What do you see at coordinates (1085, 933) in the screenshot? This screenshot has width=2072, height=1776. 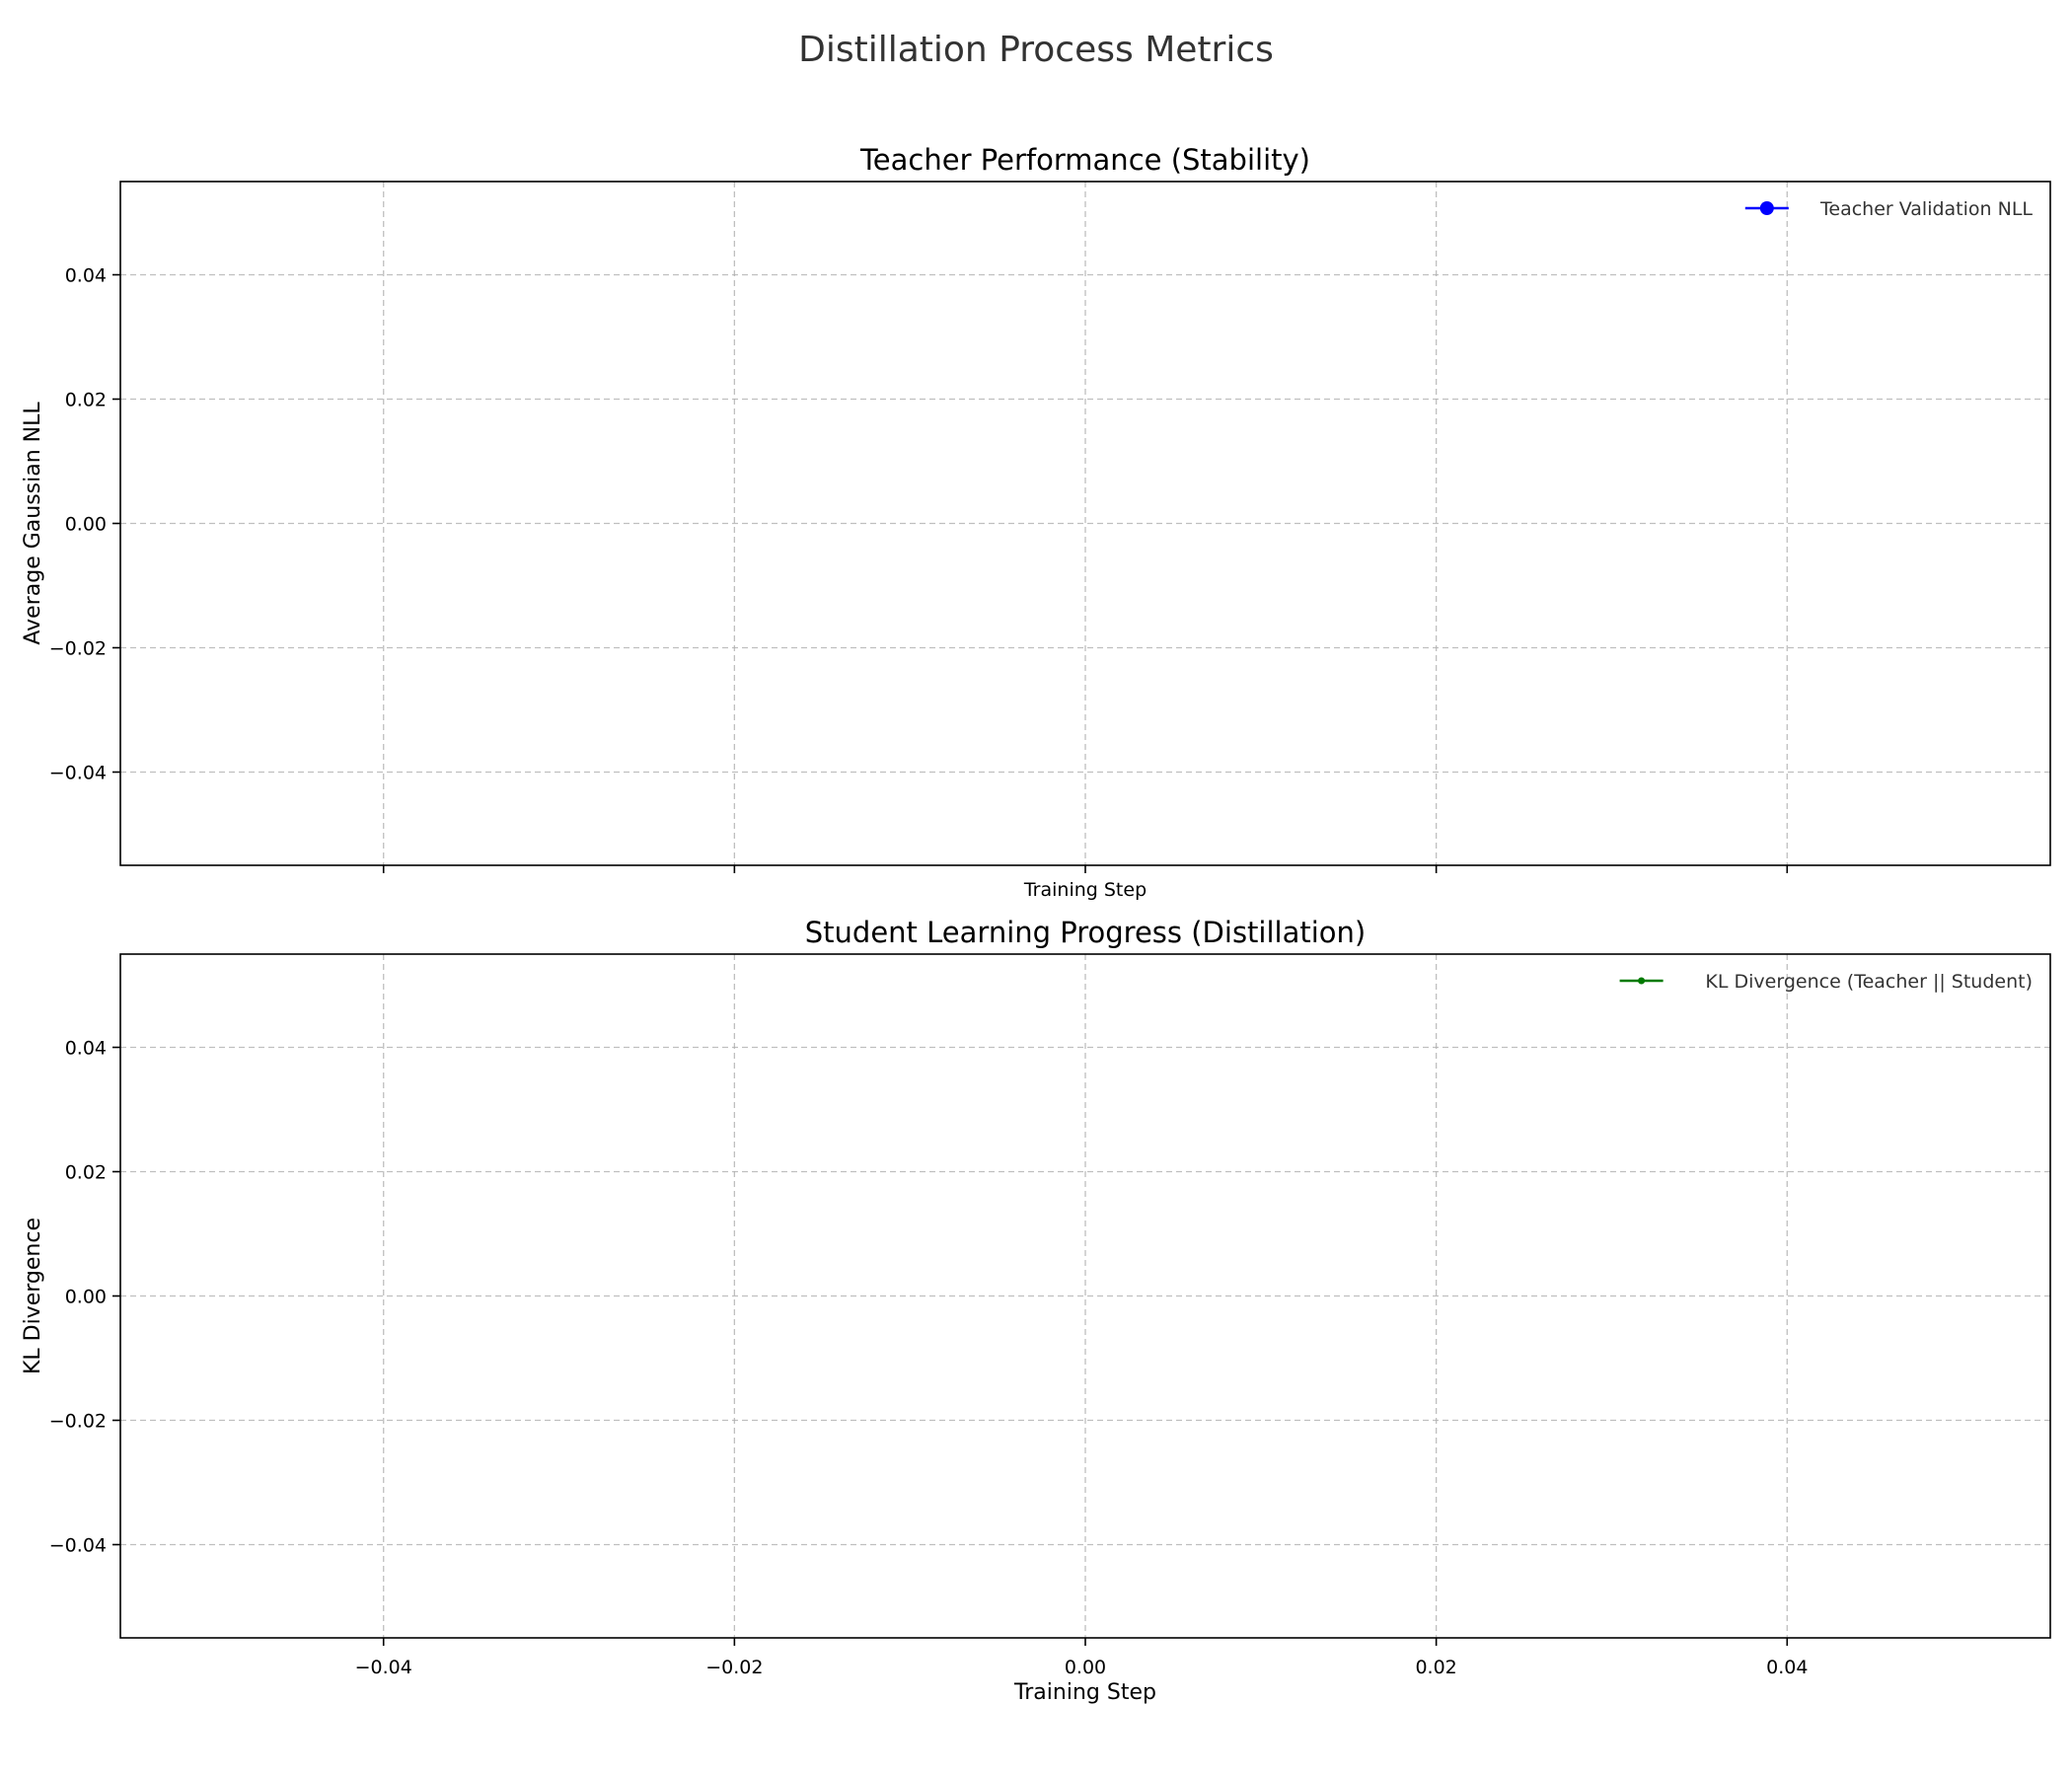 I see `axes-title: Student Learning Progress (Distillation)` at bounding box center [1085, 933].